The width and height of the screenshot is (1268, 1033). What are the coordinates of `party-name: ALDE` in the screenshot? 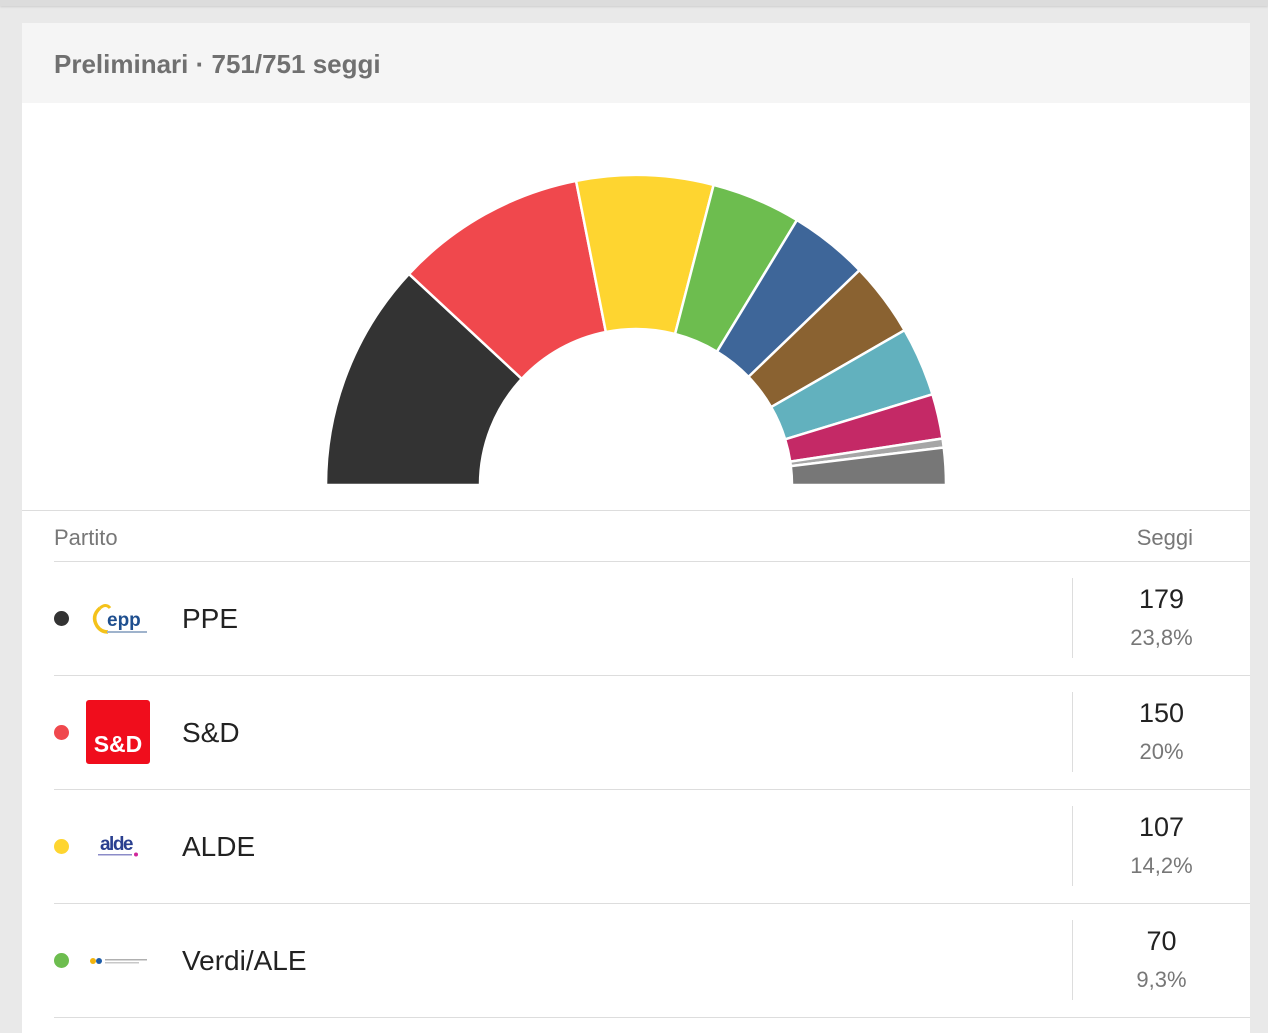 It's located at (219, 846).